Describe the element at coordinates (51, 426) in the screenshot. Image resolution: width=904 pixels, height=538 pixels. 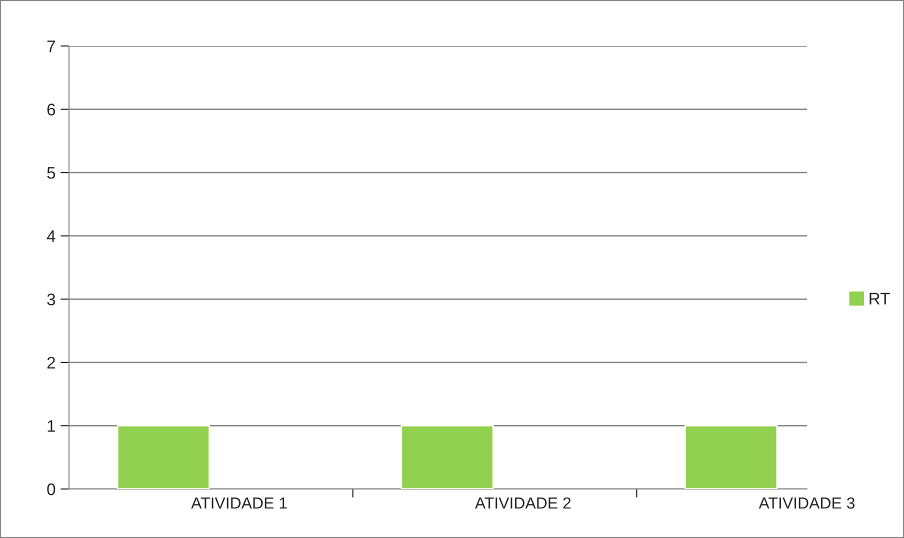
I see `y-tick-label: 1` at that location.